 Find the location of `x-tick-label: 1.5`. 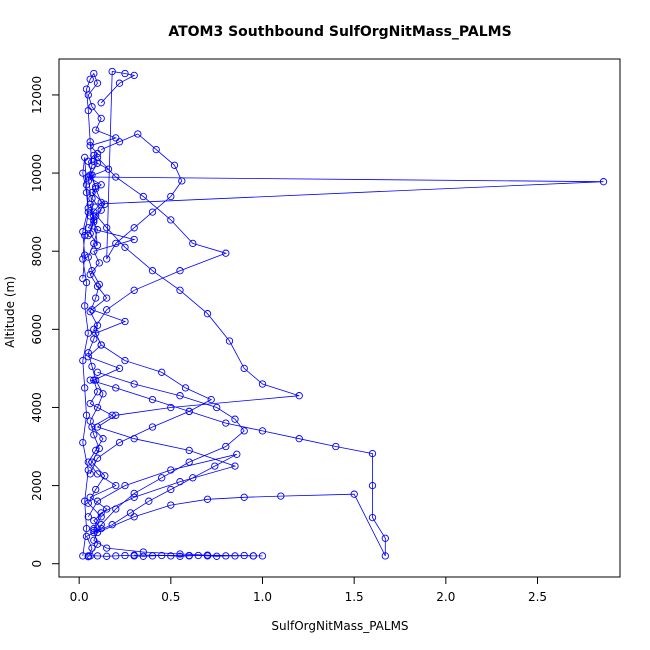

x-tick-label: 1.5 is located at coordinates (354, 597).